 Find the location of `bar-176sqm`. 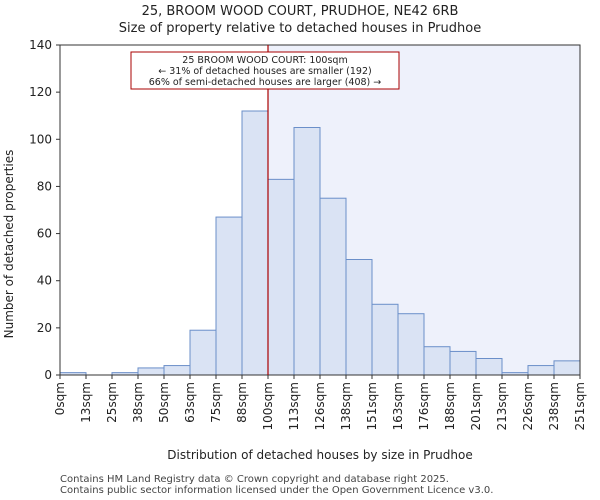

bar-176sqm is located at coordinates (437, 361).